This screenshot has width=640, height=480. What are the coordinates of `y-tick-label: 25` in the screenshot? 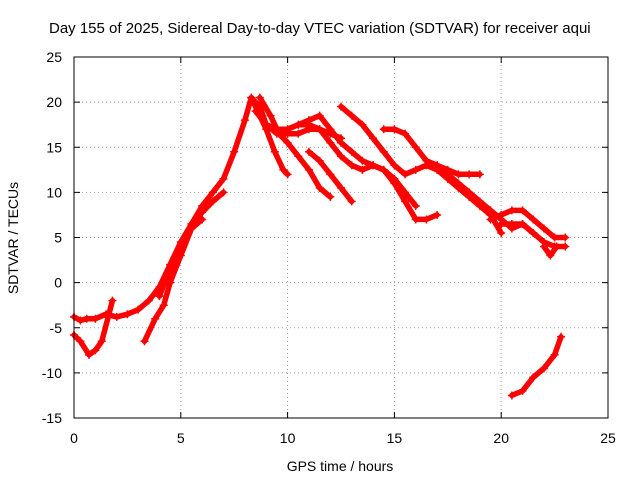 It's located at (54, 57).